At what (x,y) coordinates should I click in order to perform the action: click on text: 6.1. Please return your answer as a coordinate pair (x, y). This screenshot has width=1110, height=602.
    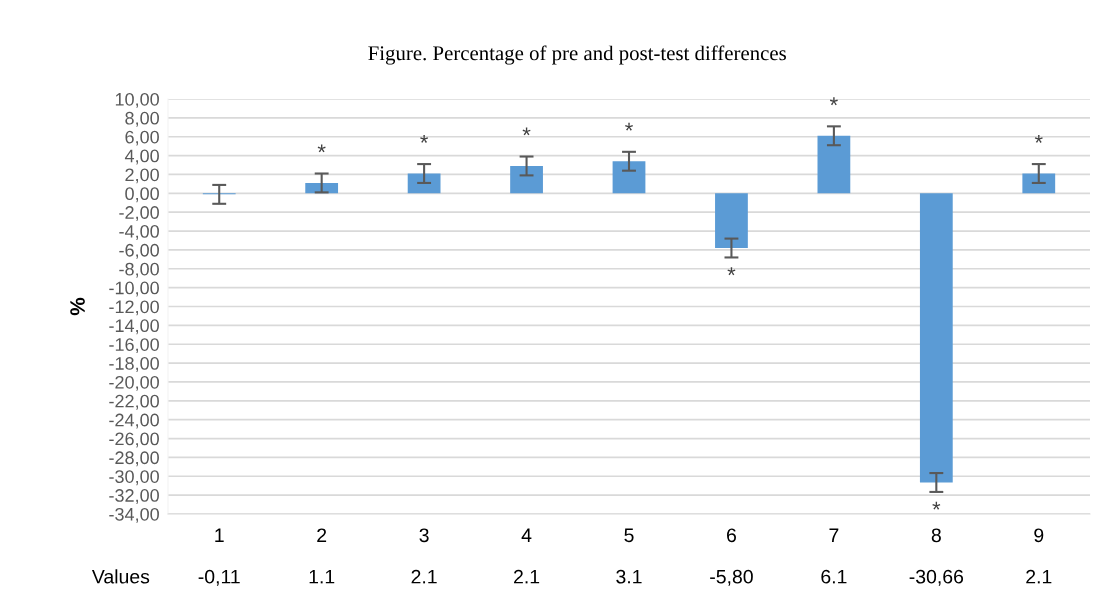
    Looking at the image, I should click on (834, 576).